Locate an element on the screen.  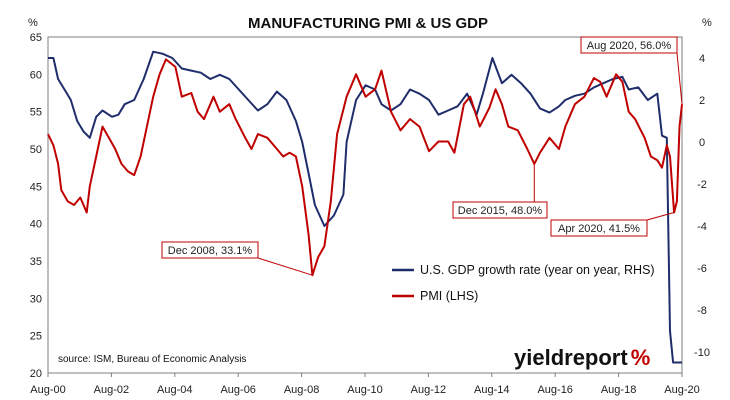
left-tick-label: 20 is located at coordinates (36, 374).